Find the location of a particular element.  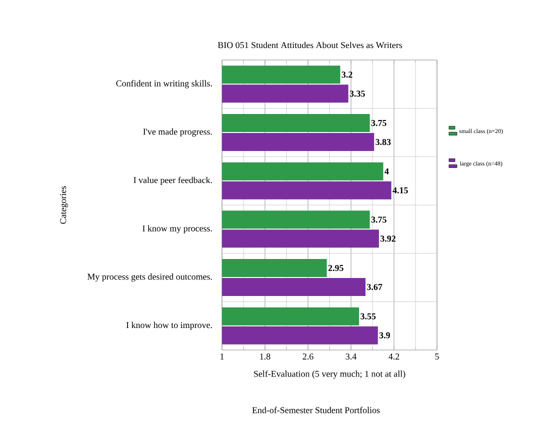

x-tick-label: 1 is located at coordinates (222, 357).